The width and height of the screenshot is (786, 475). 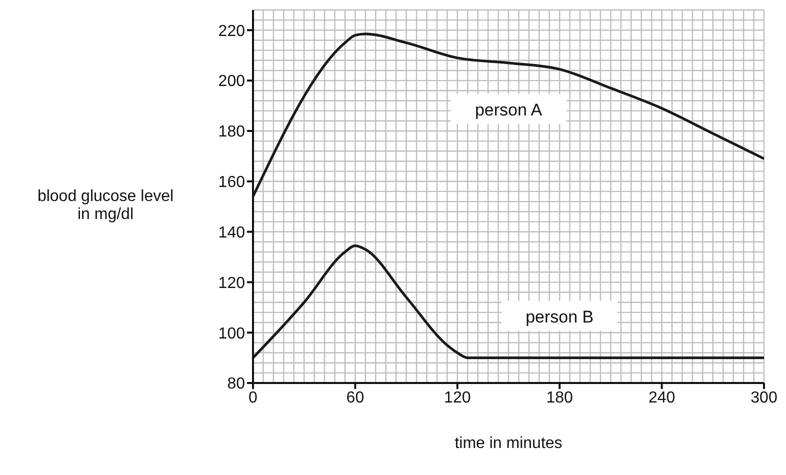 I want to click on y-tick-label: 80, so click(x=236, y=384).